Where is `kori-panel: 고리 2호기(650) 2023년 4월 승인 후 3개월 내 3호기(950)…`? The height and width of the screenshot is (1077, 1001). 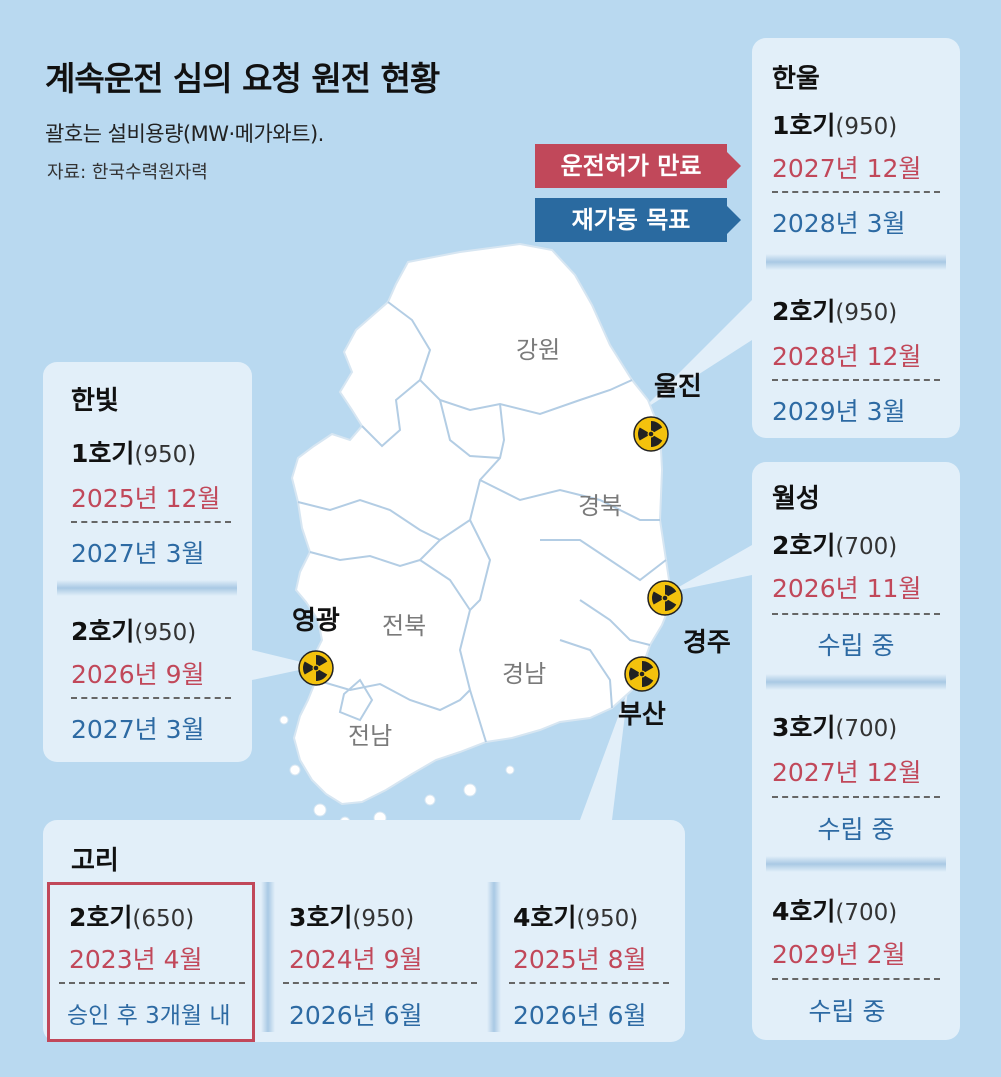 kori-panel: 고리 2호기(650) 2023년 4월 승인 후 3개월 내 3호기(950)… is located at coordinates (364, 931).